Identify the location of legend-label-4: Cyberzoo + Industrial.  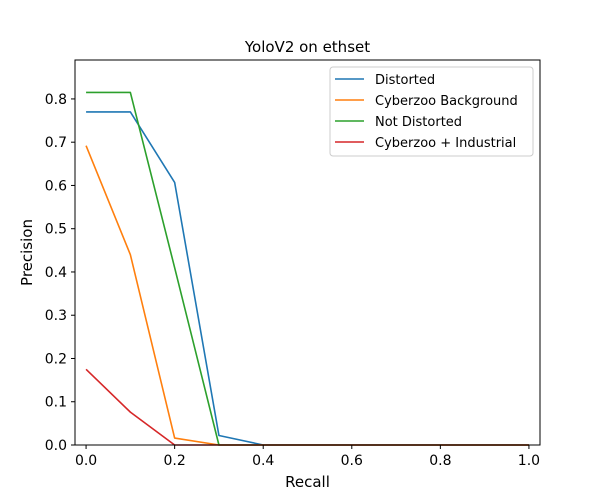
(445, 143).